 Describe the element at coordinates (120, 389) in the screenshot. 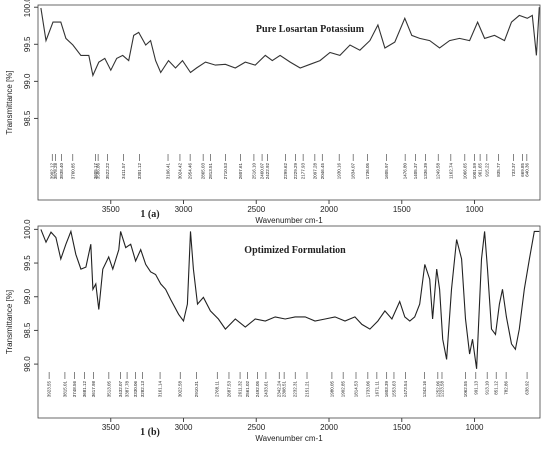

I see `peak-label: 3432.07` at that location.